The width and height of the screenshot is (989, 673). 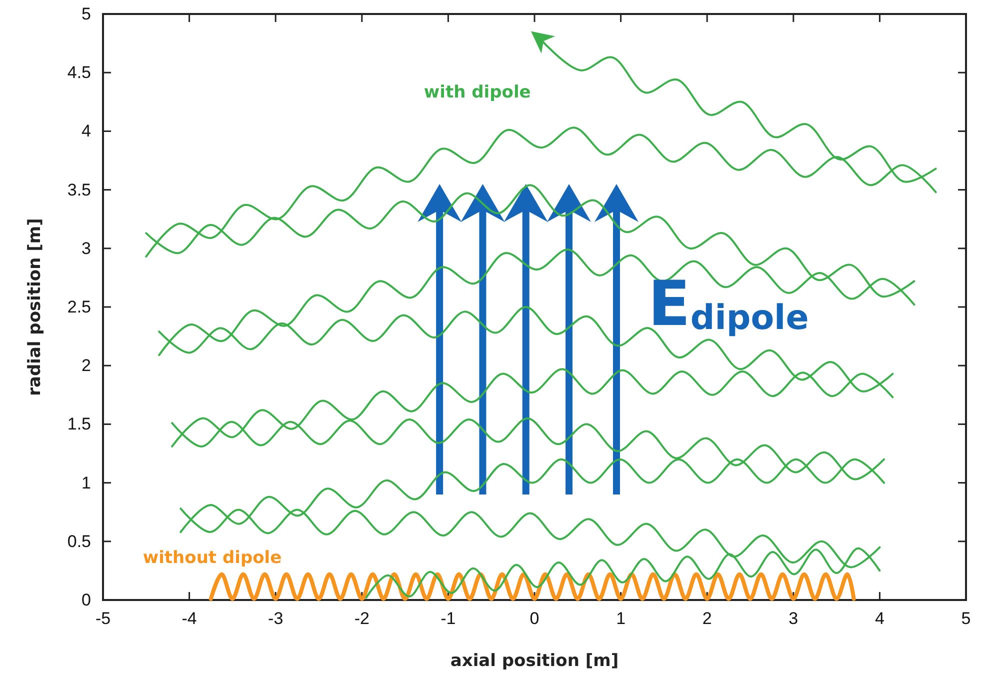 What do you see at coordinates (79, 306) in the screenshot?
I see `y-tick-label: 2.5` at bounding box center [79, 306].